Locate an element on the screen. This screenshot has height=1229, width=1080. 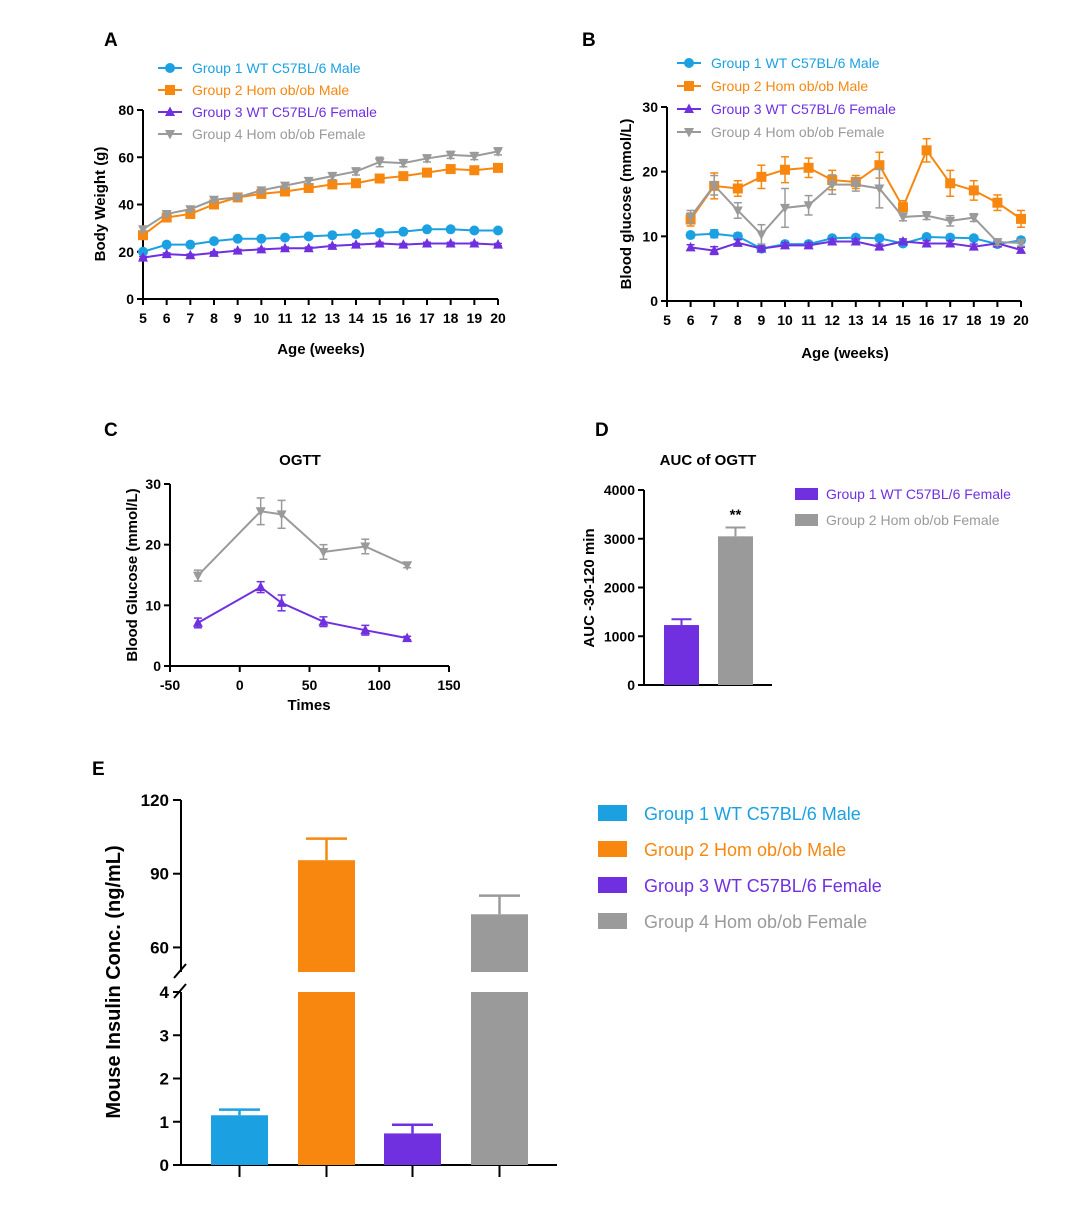
x-tick-label: 9 is located at coordinates (762, 320).